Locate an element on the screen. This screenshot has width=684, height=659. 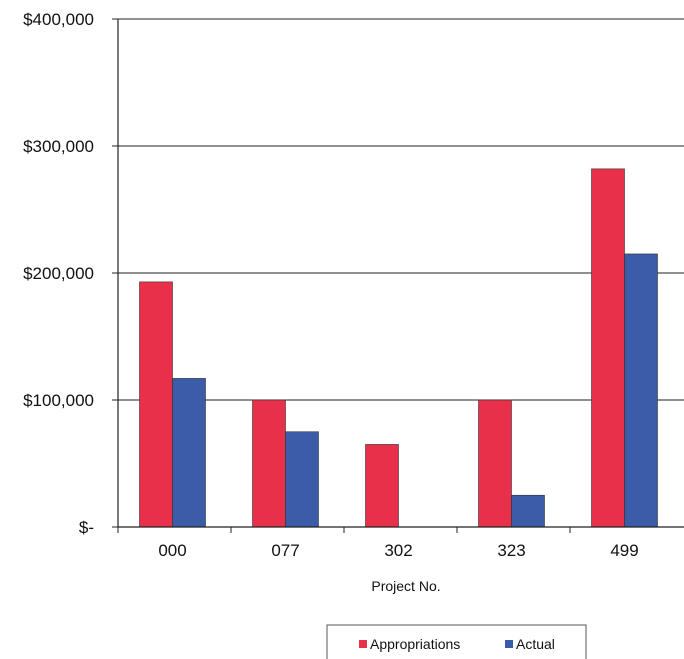
legend: Appropriations Actual is located at coordinates (456, 641).